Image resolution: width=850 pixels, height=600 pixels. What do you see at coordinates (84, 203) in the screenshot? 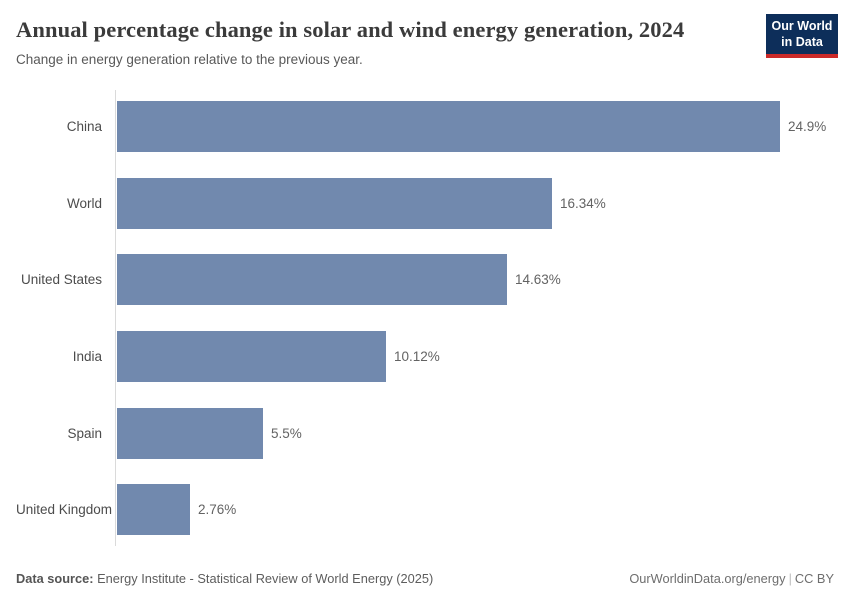
I see `category-label: World` at bounding box center [84, 203].